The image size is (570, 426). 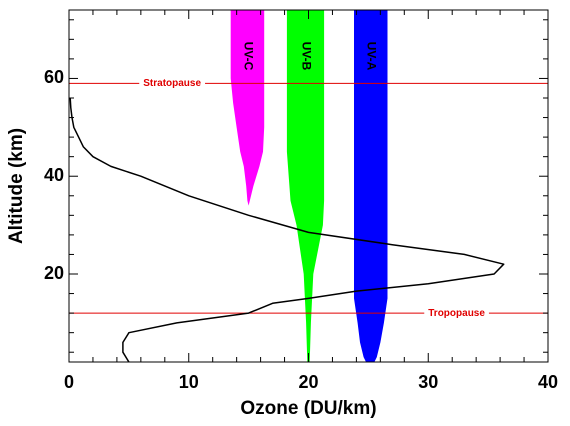 I want to click on x-tick-label: 40, so click(x=548, y=382).